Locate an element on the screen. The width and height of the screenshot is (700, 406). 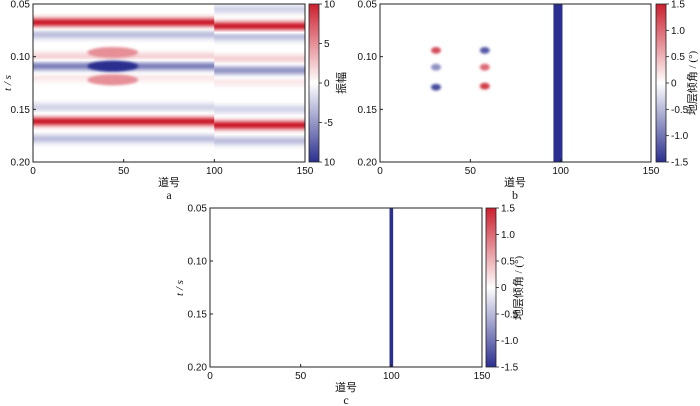
colorbar-b is located at coordinates (661, 83).